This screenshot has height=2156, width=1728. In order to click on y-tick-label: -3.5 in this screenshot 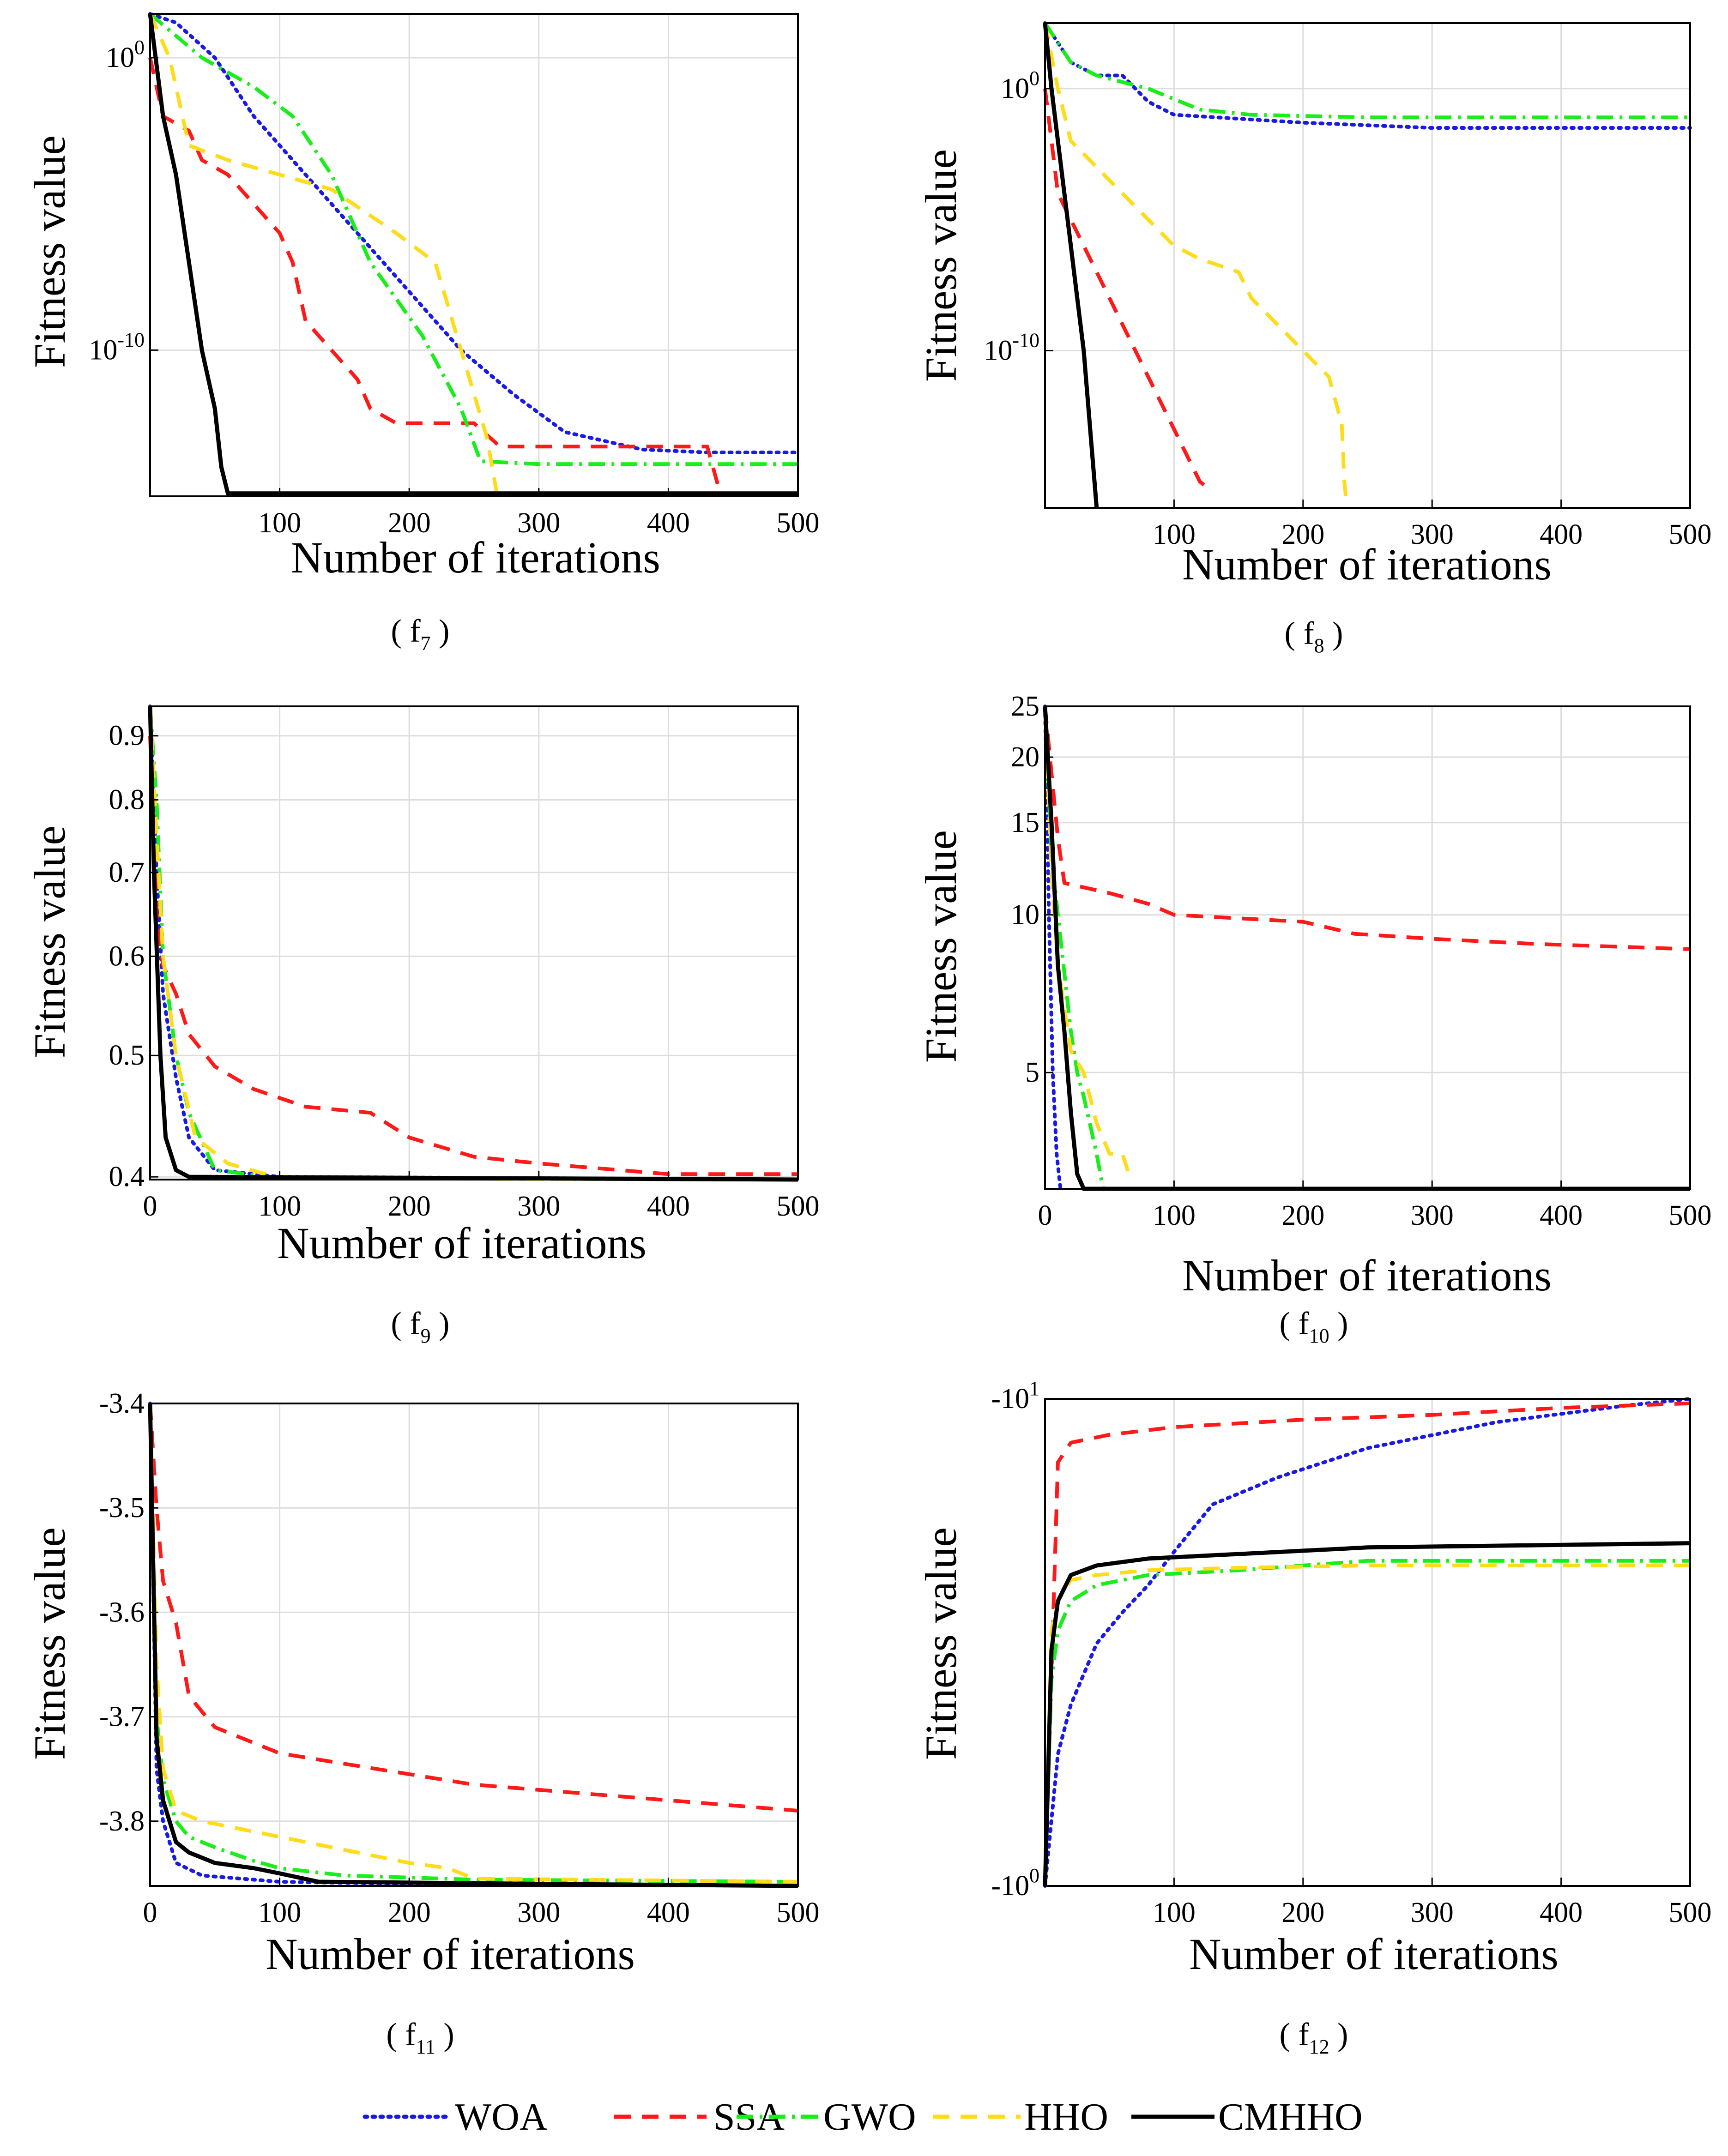, I will do `click(122, 1508)`.